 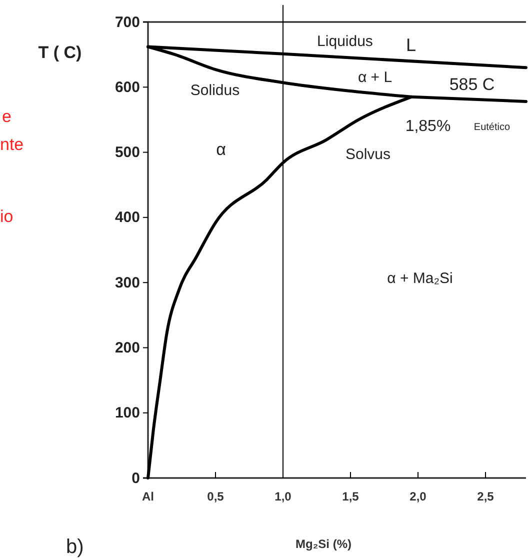 What do you see at coordinates (127, 217) in the screenshot?
I see `y-tick-label: 400` at bounding box center [127, 217].